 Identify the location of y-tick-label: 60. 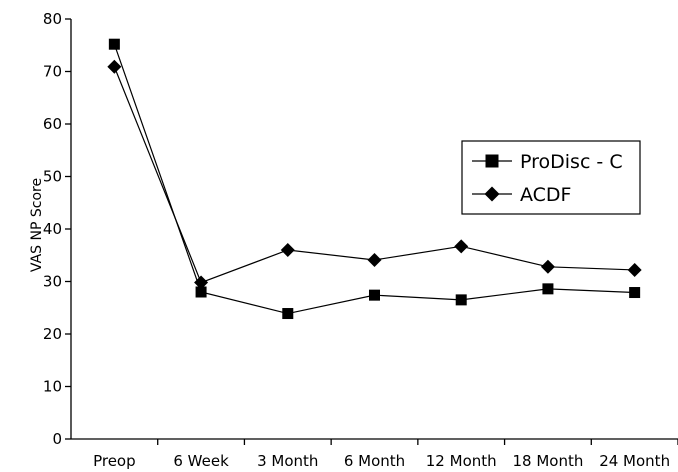
(52, 124).